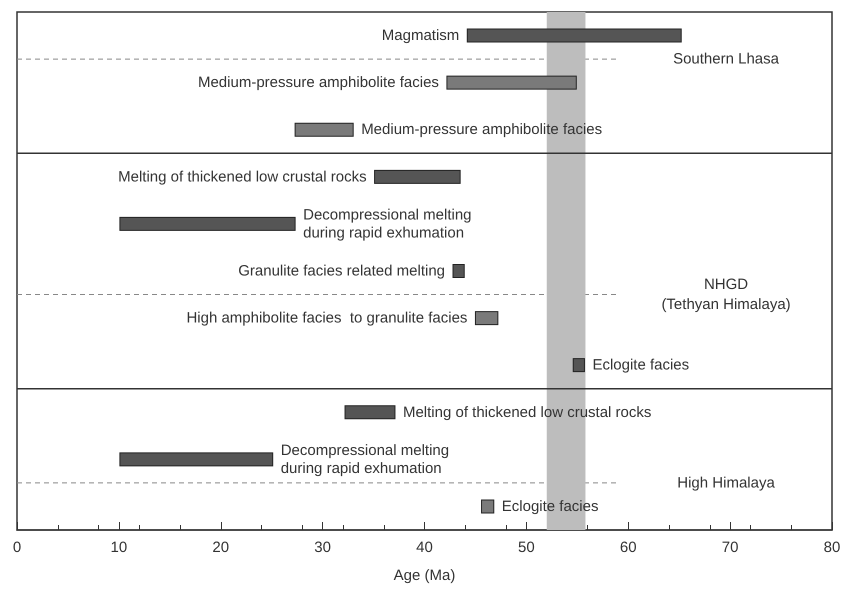 The image size is (845, 596). Describe the element at coordinates (322, 547) in the screenshot. I see `x-tick-label: 30` at that location.